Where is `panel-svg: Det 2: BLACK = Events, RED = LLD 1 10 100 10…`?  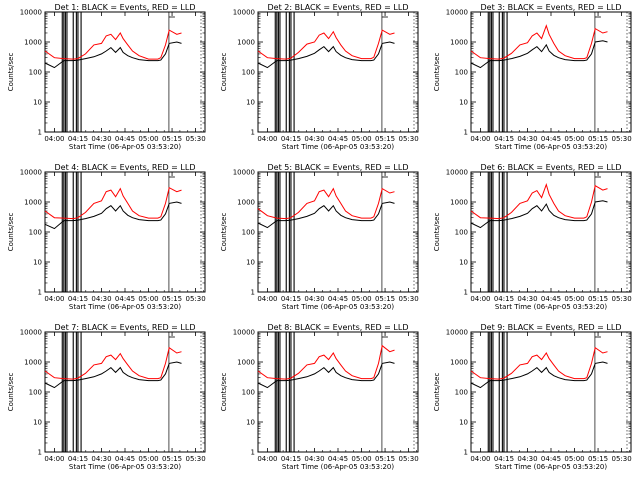 panel-svg: Det 2: BLACK = Events, RED = LLD 1 10 100 10… is located at coordinates (319, 77).